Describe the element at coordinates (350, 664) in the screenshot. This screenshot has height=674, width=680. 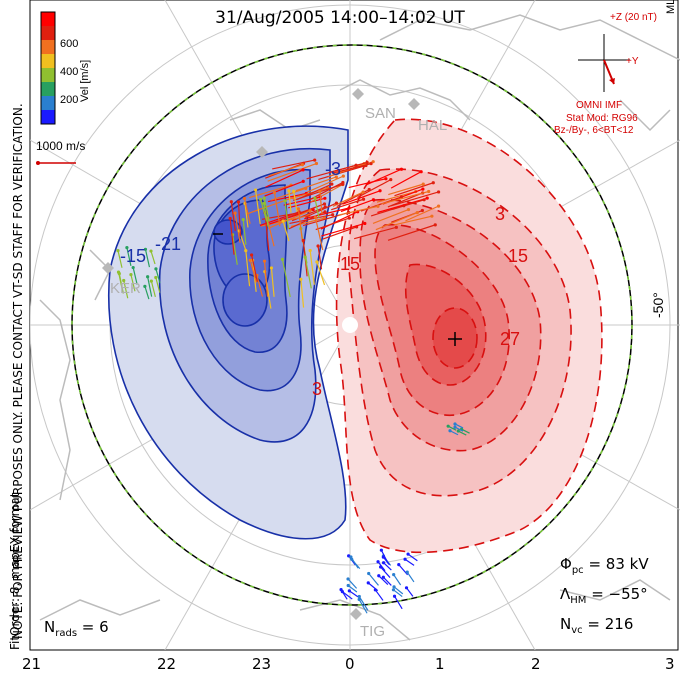
I see `mlt-tick-0: 0` at that location.